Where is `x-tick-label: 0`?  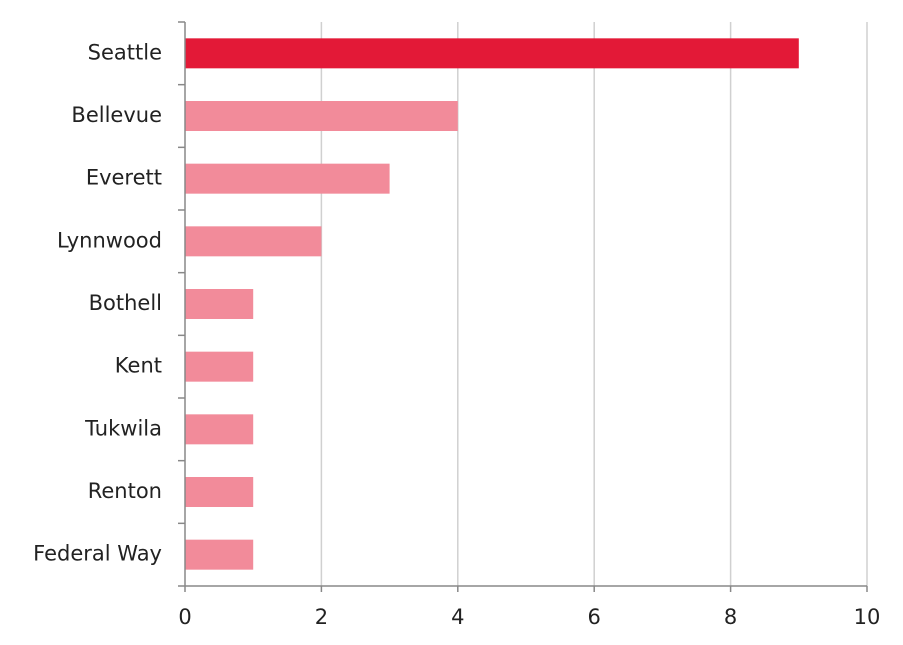 x-tick-label: 0 is located at coordinates (184, 617).